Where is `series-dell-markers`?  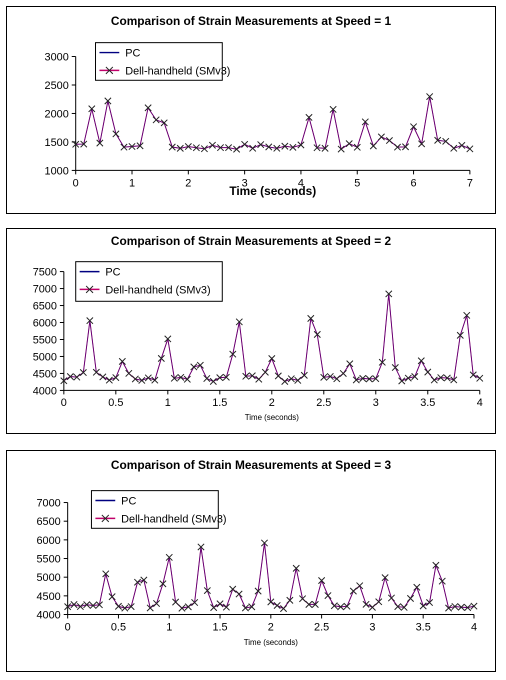
series-dell-markers is located at coordinates (273, 123).